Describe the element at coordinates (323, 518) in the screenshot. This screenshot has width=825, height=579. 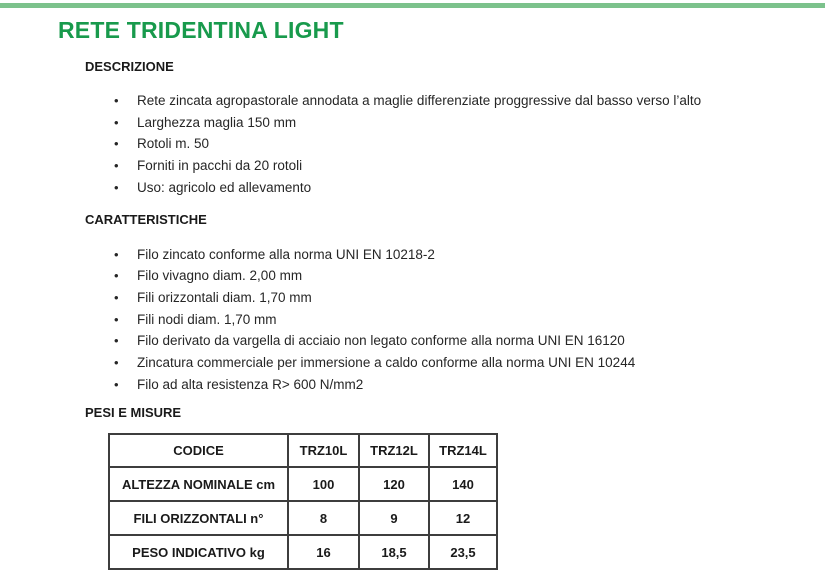
I see `table-cell: 8` at that location.